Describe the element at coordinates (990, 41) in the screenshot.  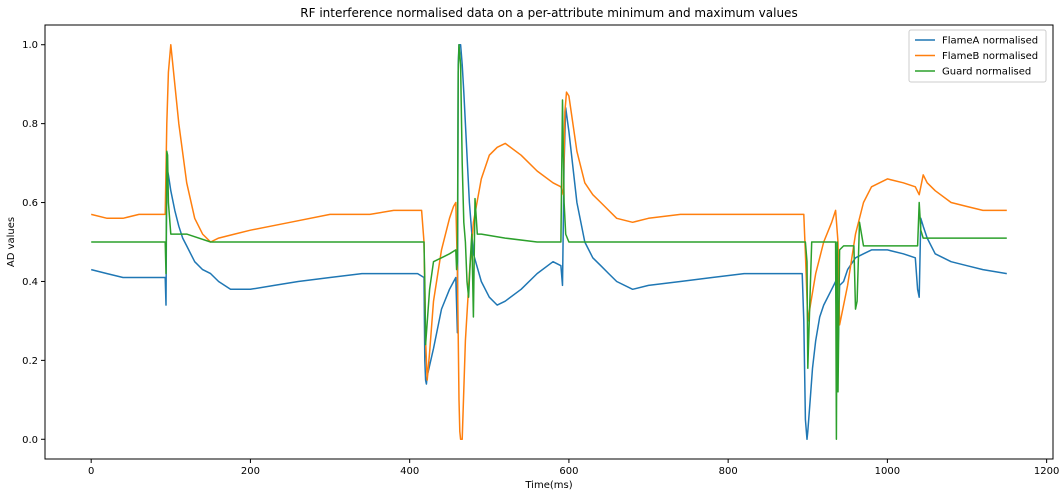
I see `legend-label: FlameA normalised` at that location.